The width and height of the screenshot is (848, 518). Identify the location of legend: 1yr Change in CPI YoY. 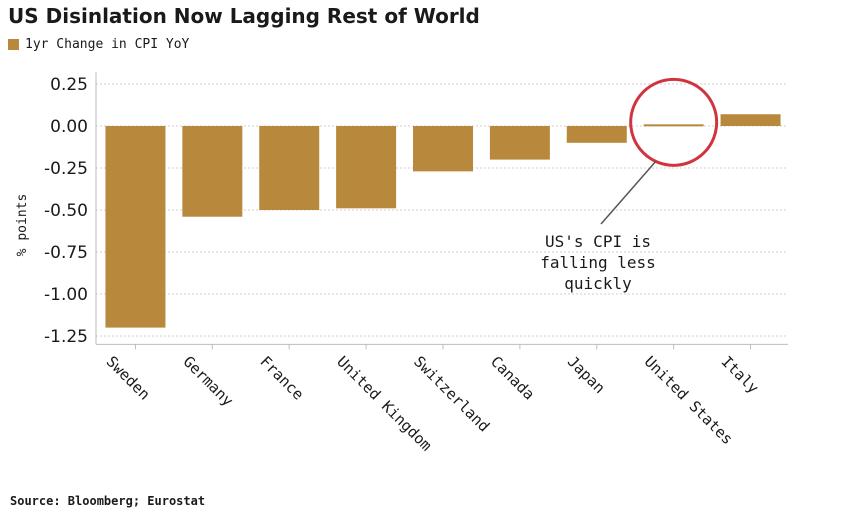
(98, 44).